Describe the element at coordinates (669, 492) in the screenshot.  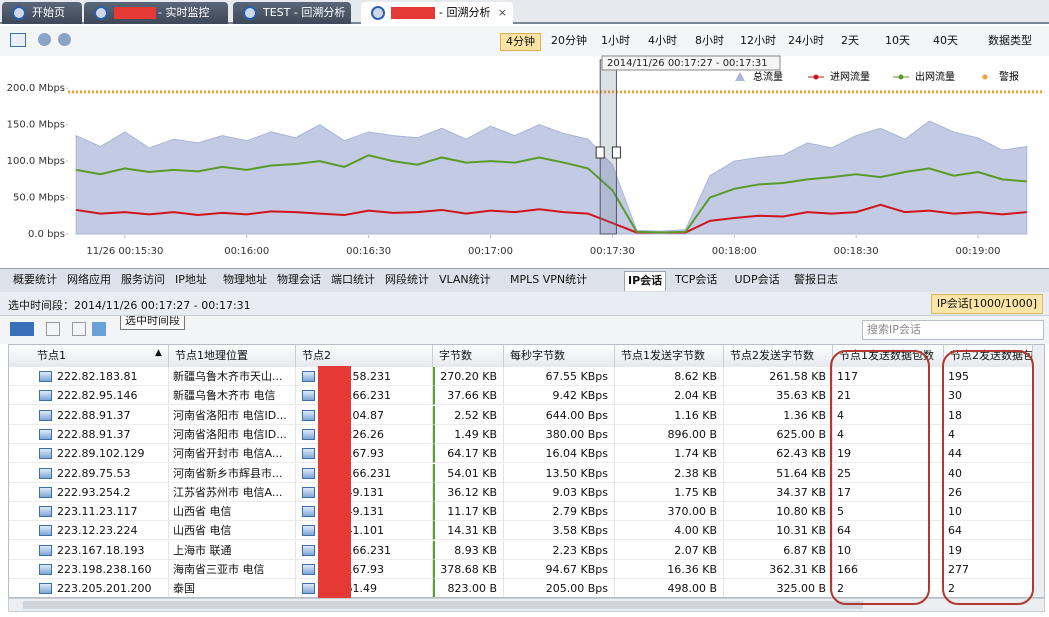
I see `table-cell: 1.75 KB` at that location.